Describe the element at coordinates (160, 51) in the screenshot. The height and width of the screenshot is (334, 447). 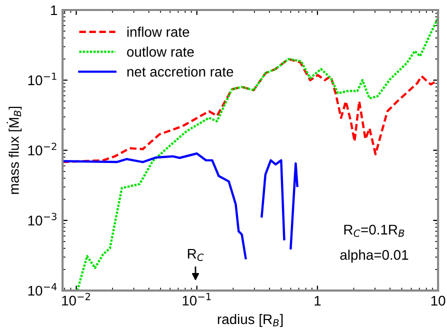
I see `legend-label: outlow rate` at that location.